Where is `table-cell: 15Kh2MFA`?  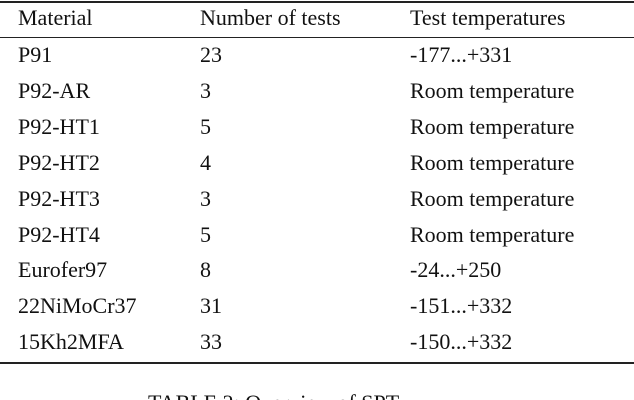 table-cell: 15Kh2MFA is located at coordinates (71, 342).